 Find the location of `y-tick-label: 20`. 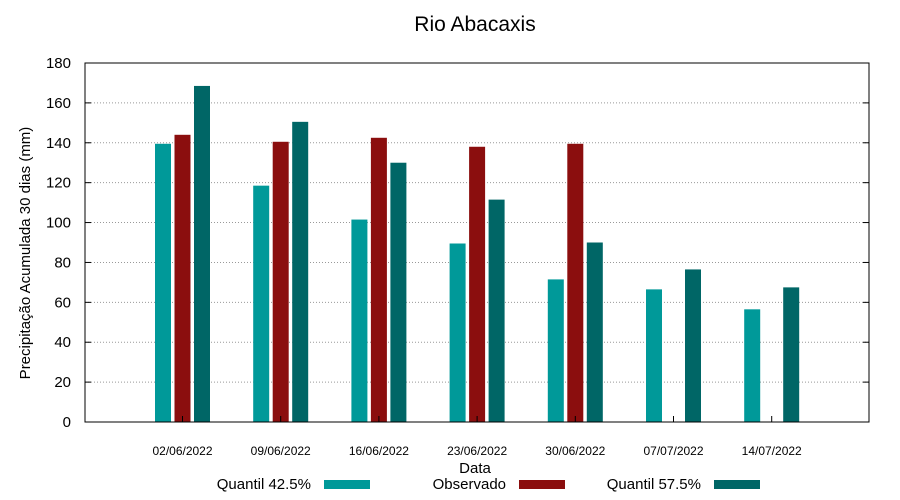

y-tick-label: 20 is located at coordinates (62, 382).